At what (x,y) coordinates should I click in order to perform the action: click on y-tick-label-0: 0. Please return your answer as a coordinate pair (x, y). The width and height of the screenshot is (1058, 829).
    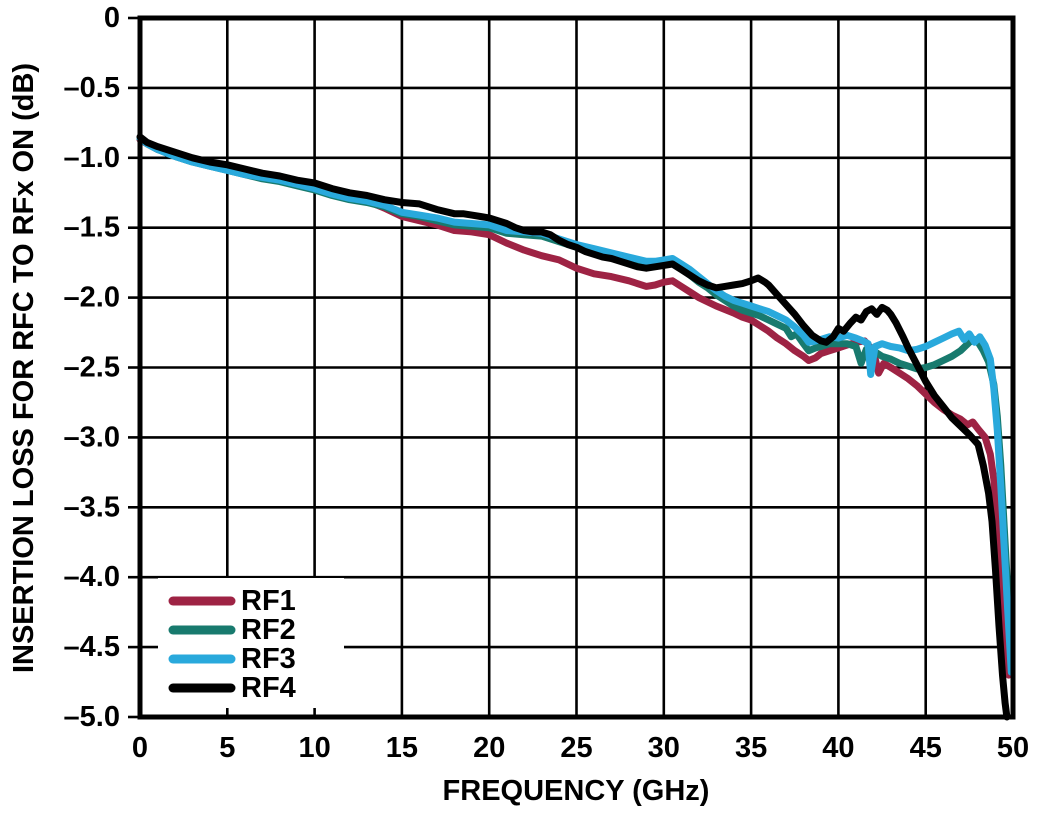
    Looking at the image, I should click on (112, 18).